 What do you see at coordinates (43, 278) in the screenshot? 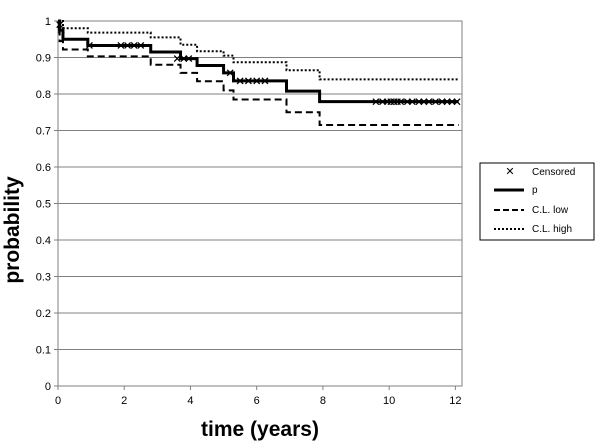
I see `y-tick-label: 0.3` at bounding box center [43, 278].